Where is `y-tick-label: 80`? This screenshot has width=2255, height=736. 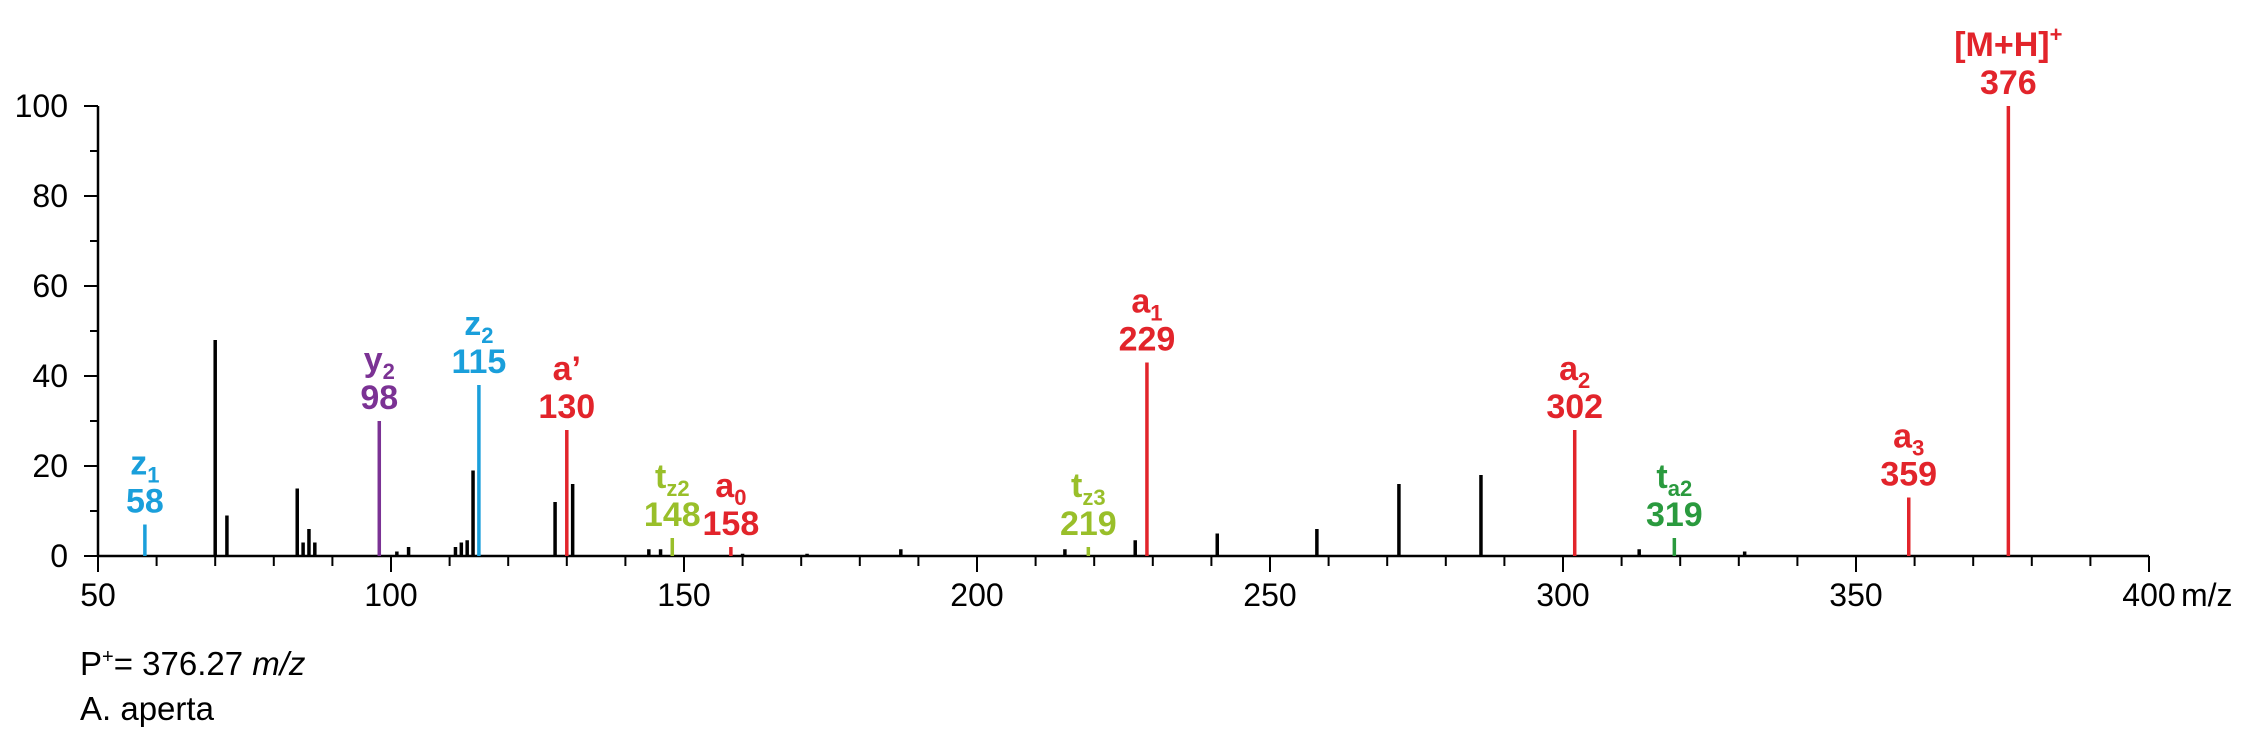 y-tick-label: 80 is located at coordinates (50, 196).